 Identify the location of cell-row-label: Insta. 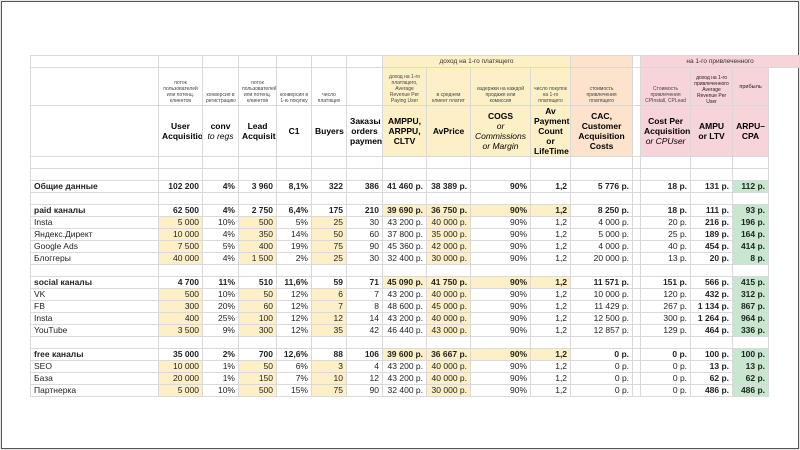
(94, 318).